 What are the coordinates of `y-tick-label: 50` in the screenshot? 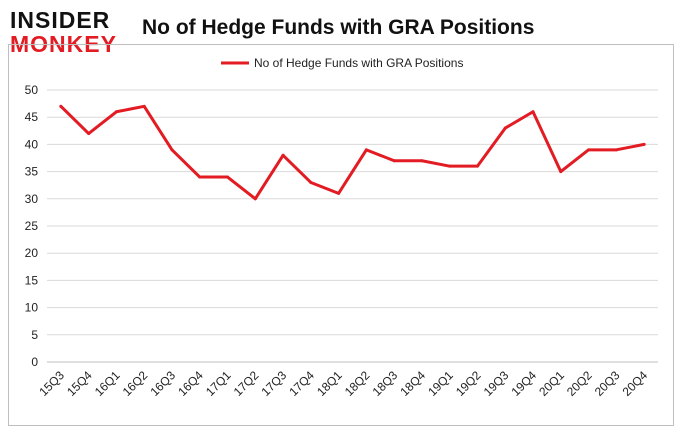 It's located at (32, 90).